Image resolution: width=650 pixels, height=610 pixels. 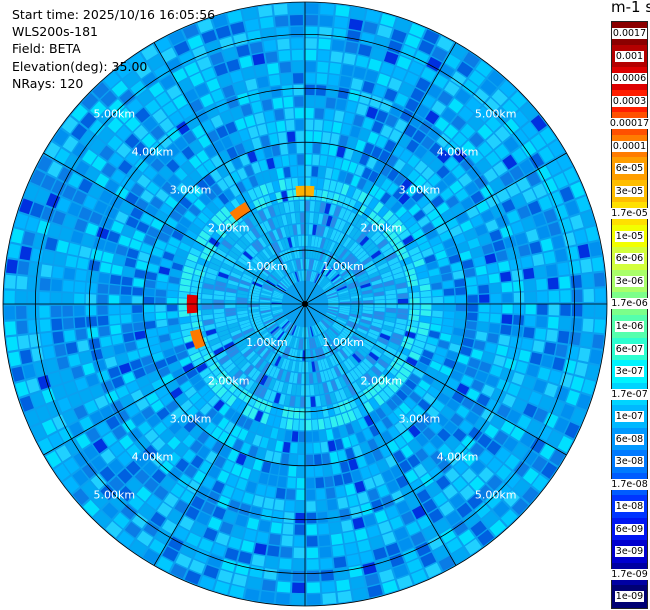 What do you see at coordinates (629, 281) in the screenshot?
I see `colorbar-tick-label: 3e-06` at bounding box center [629, 281].